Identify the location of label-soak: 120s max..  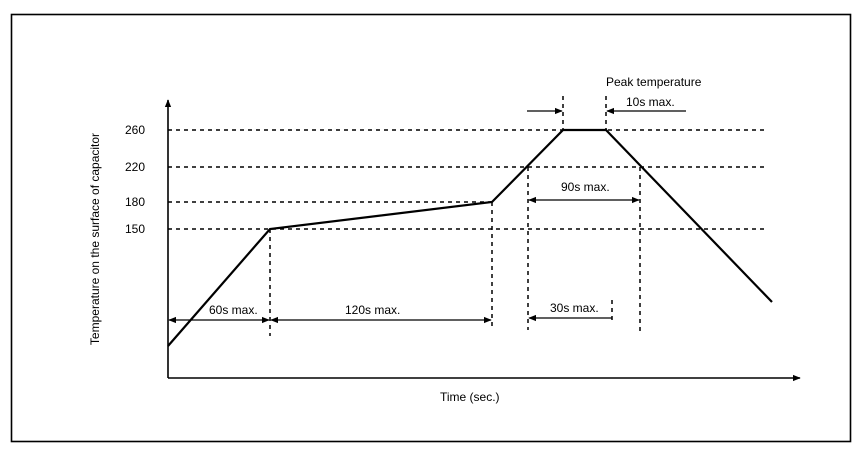
(372, 310).